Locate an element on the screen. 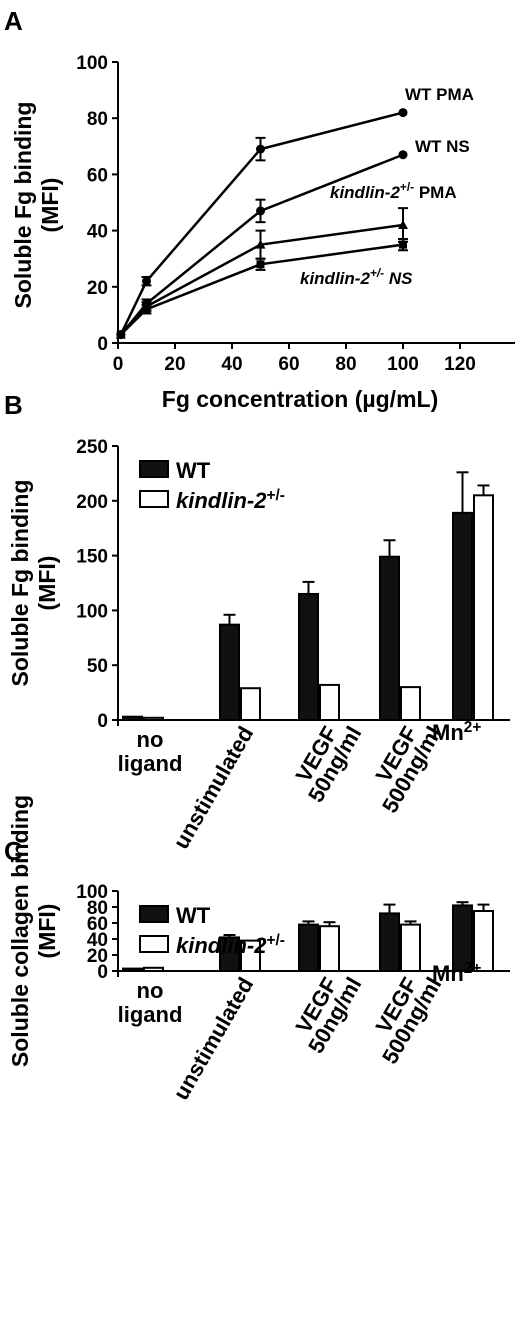  x-tick-label: 20 is located at coordinates (174, 364).